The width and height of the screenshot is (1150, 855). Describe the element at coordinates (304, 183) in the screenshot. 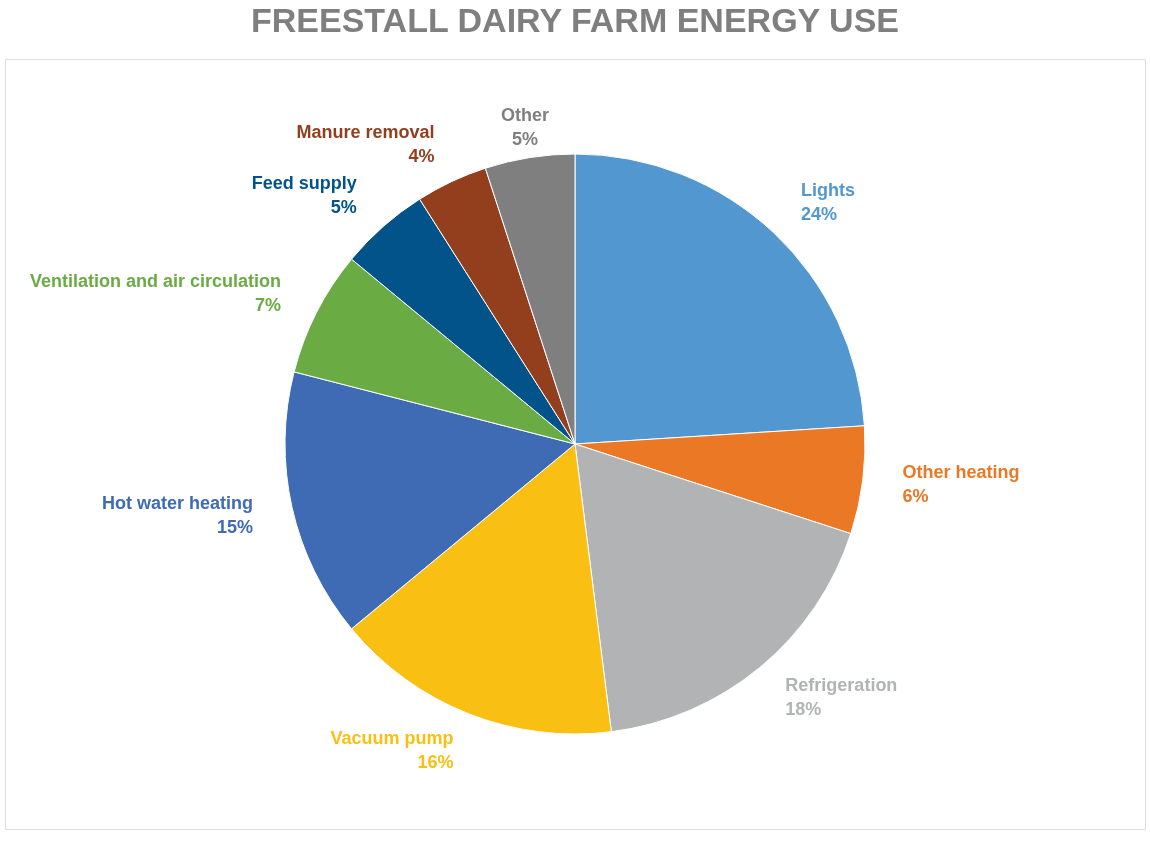

I see `slice-label: Feed supply` at that location.